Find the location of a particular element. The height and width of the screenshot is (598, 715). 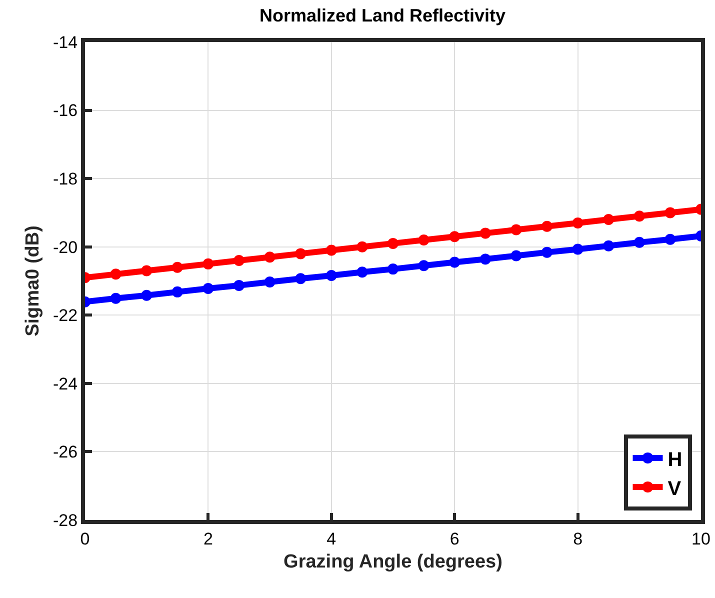

x-tick-label: 6 is located at coordinates (455, 538).